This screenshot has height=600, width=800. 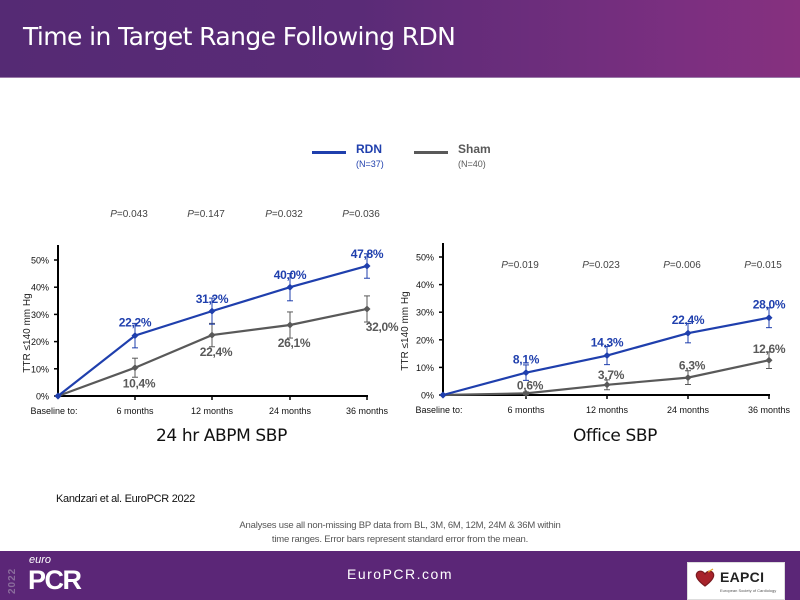 I want to click on data-label-sham-abpm: 26,1%, so click(x=294, y=343).